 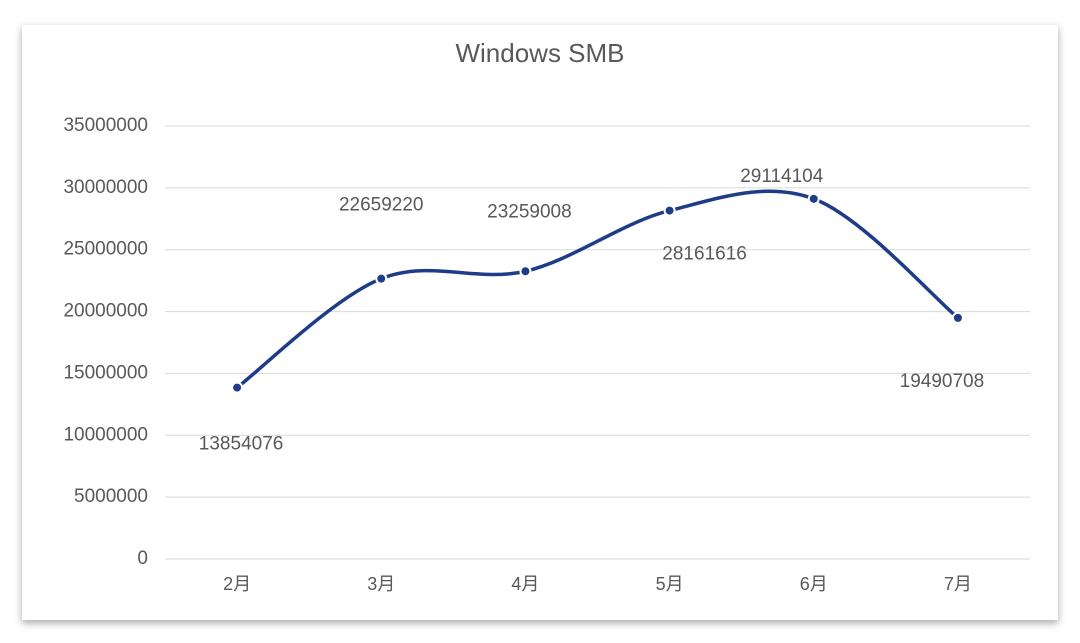 I want to click on y-tick-label: 35000000, so click(x=105, y=125).